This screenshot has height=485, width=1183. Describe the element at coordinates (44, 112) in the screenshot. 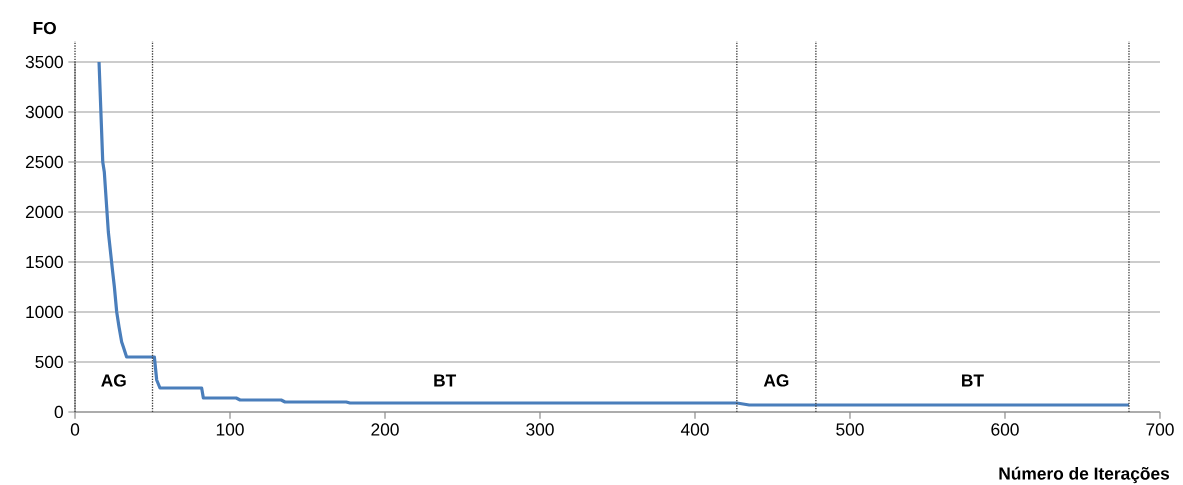

I see `y-tick-label: 3000` at that location.